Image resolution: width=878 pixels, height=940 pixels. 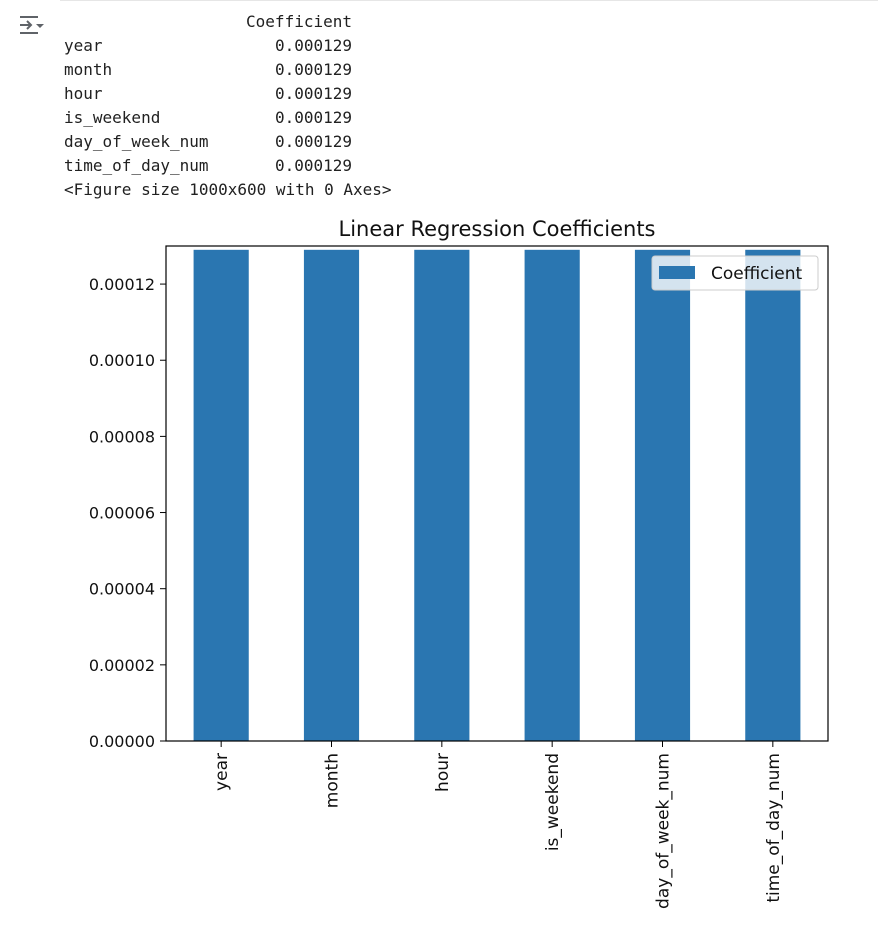 What do you see at coordinates (331, 495) in the screenshot?
I see `bar-month` at bounding box center [331, 495].